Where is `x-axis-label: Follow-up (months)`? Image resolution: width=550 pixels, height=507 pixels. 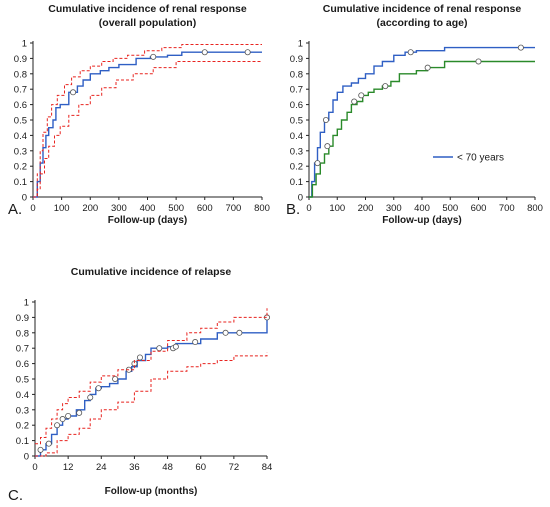 x-axis-label: Follow-up (months) is located at coordinates (151, 491).